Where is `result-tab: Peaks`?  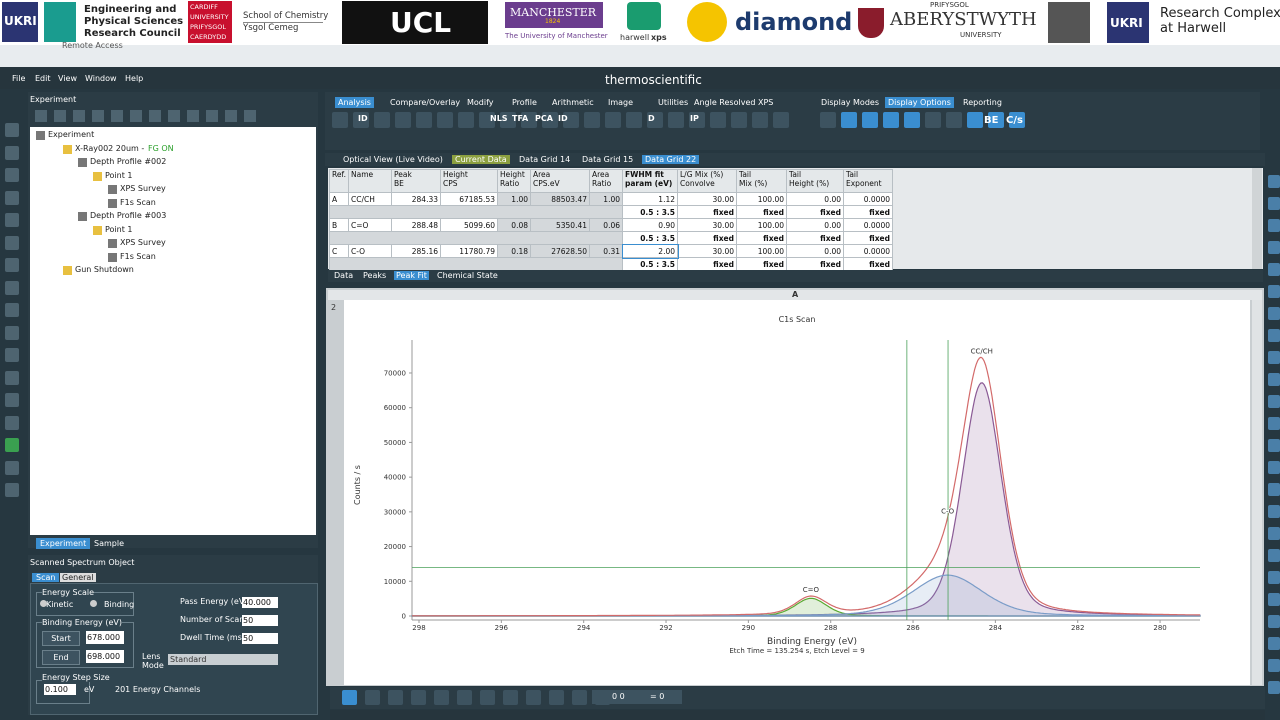 result-tab: Peaks is located at coordinates (375, 275).